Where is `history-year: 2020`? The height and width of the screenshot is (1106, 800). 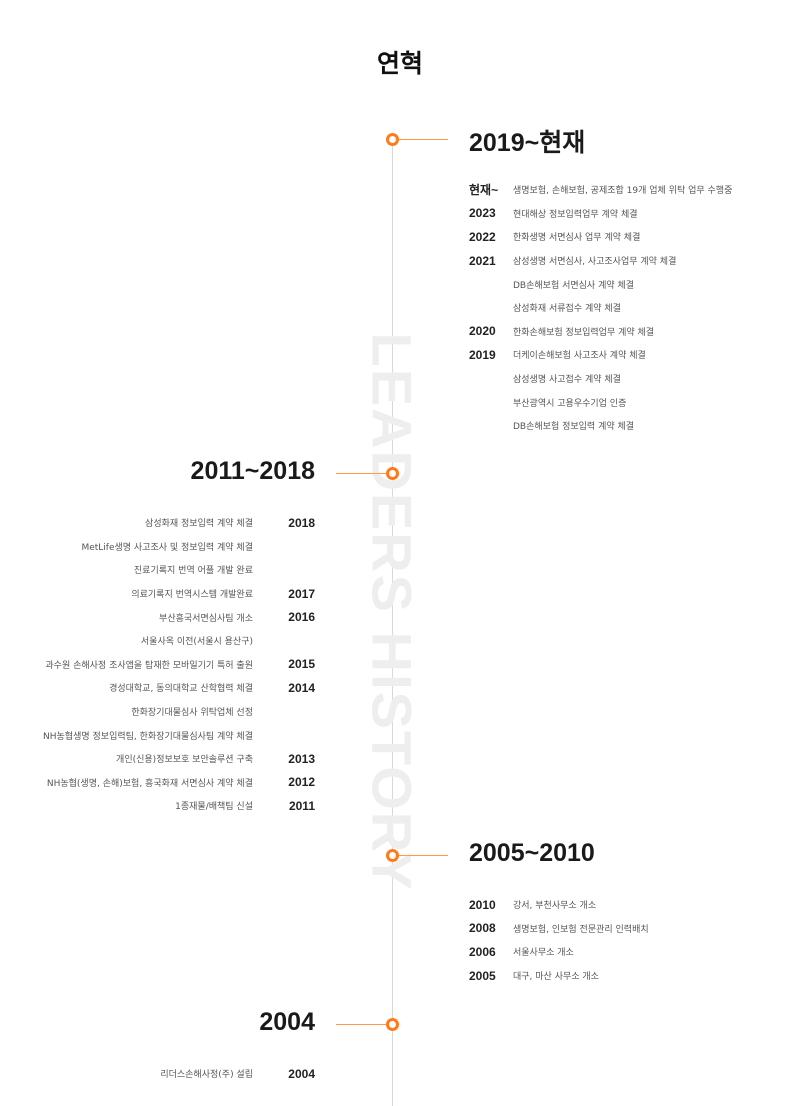 history-year: 2020 is located at coordinates (482, 331).